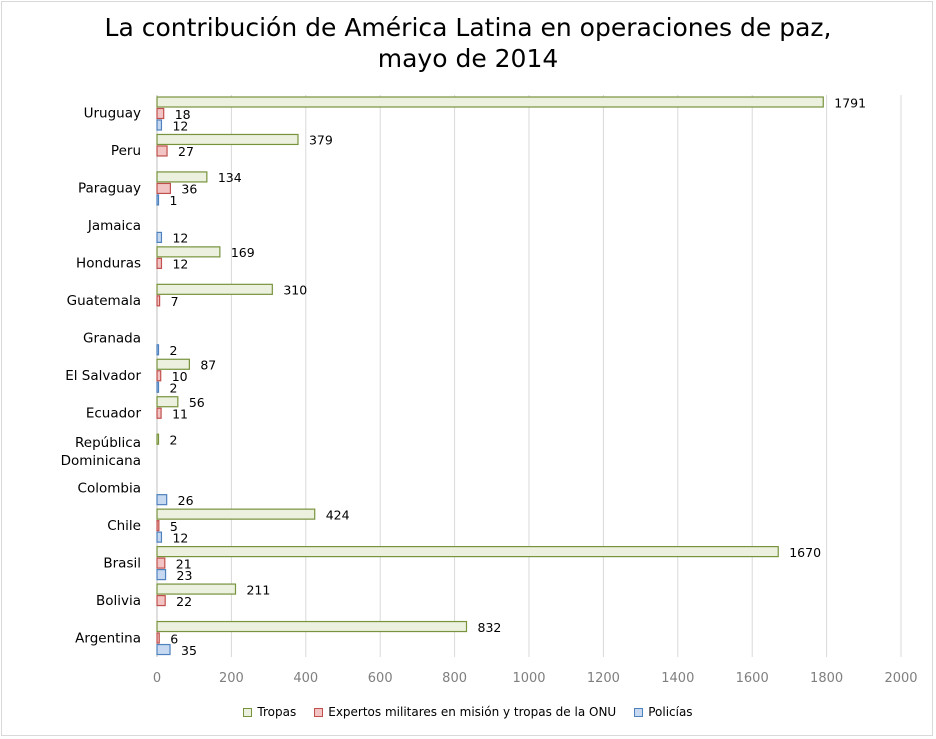 This screenshot has height=739, width=936. I want to click on legend-item: Tropas, so click(269, 712).